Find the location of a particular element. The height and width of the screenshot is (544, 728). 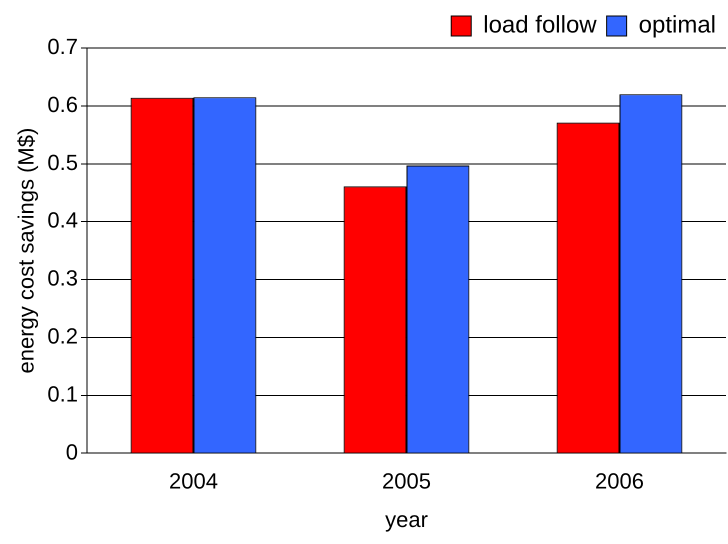

x-tick-label: 2006 is located at coordinates (619, 481).